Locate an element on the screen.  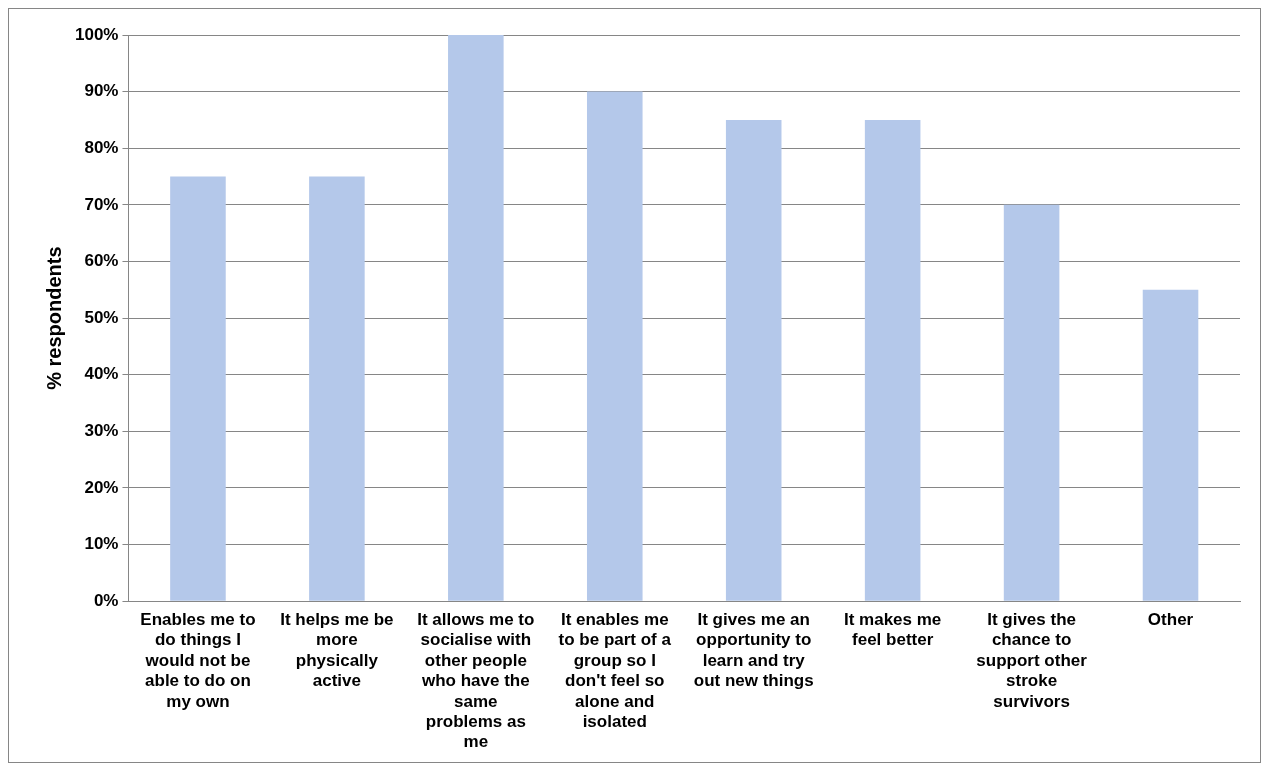
y-tick-label: 90% is located at coordinates (101, 91).